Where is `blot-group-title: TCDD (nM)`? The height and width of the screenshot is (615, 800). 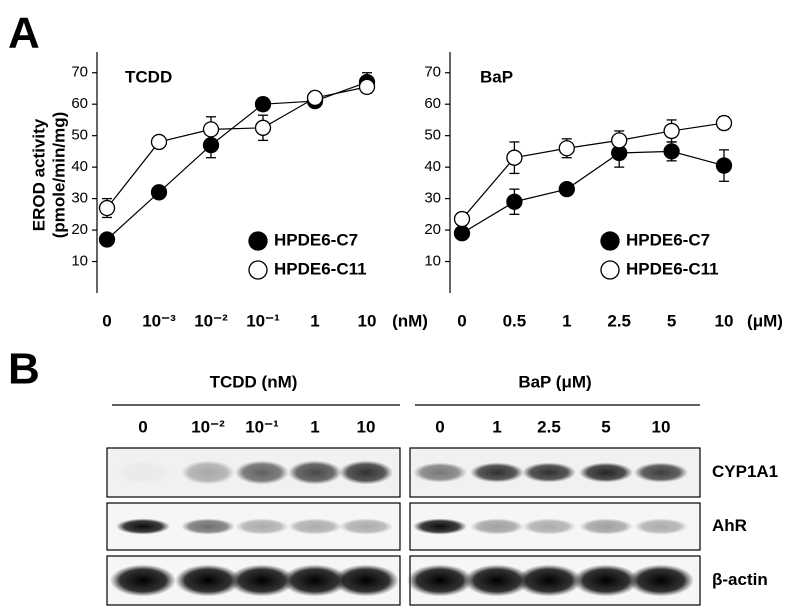 blot-group-title: TCDD (nM) is located at coordinates (254, 381).